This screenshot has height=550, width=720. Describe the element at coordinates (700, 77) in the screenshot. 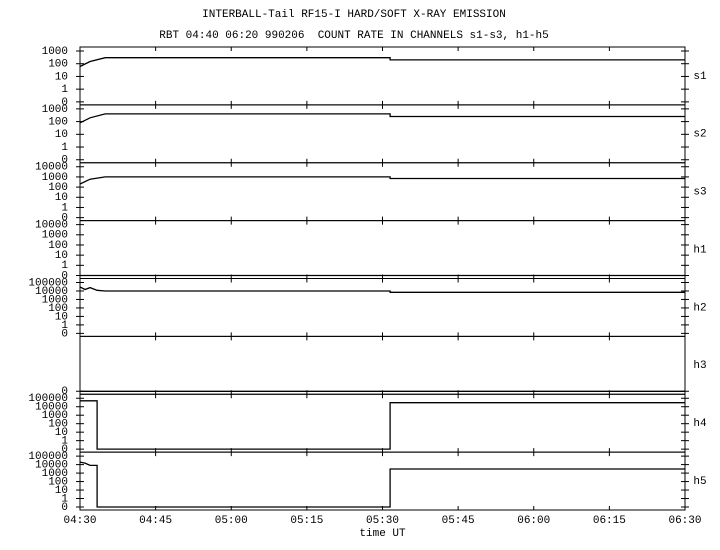

I see `panel-label: s1` at that location.